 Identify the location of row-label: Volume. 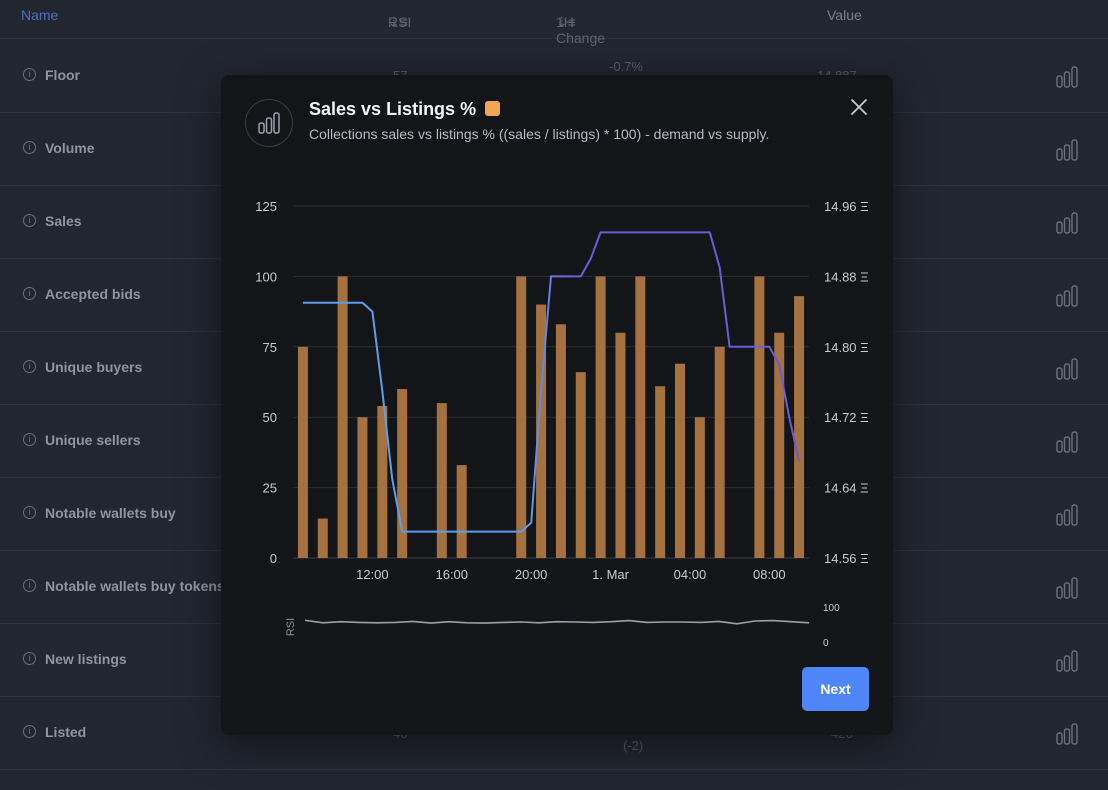
(70, 148).